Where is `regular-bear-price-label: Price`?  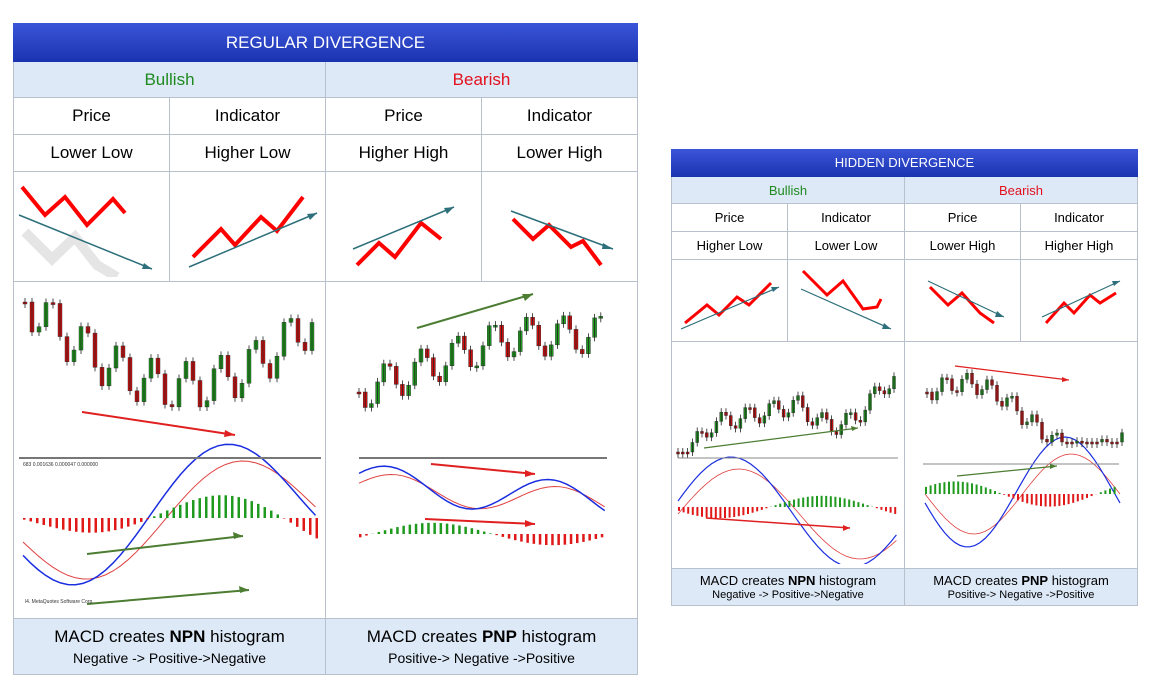
regular-bear-price-label: Price is located at coordinates (404, 116).